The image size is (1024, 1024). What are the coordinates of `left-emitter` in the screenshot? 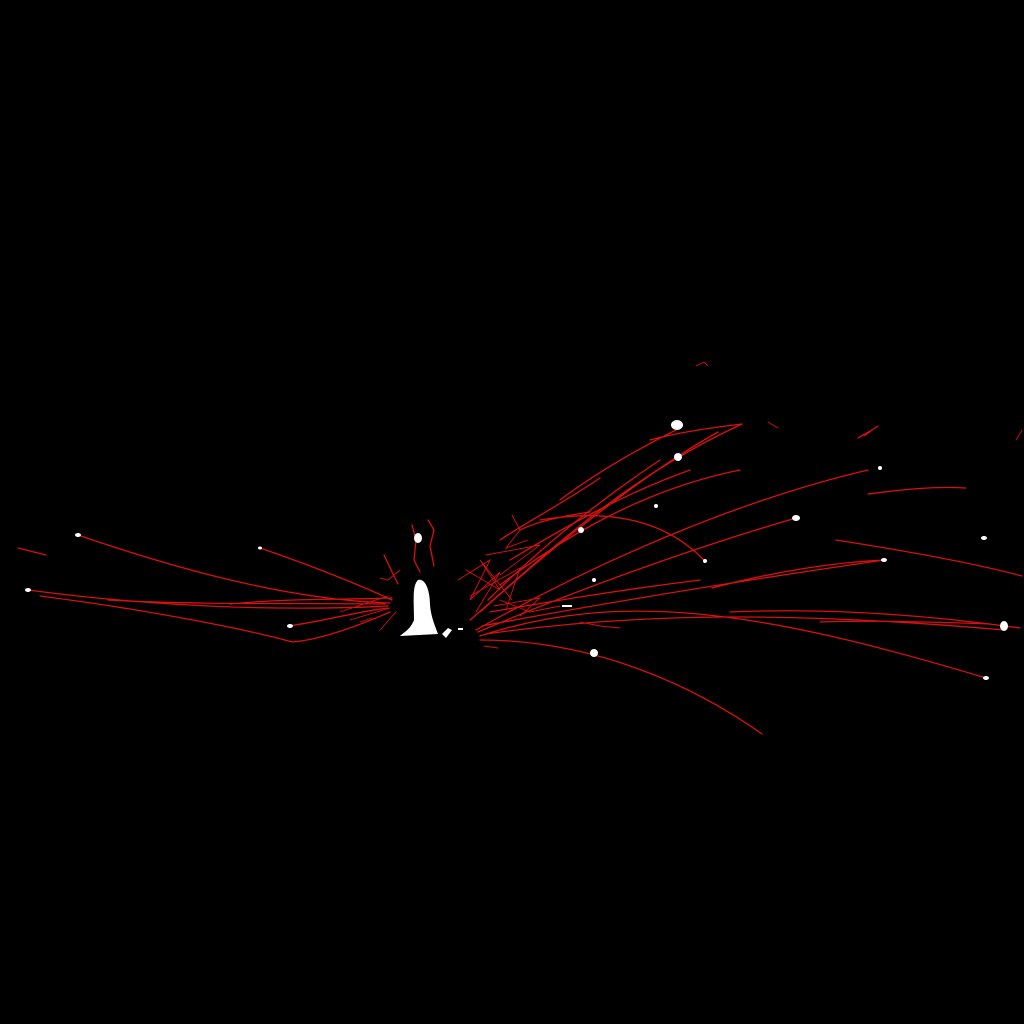 It's located at (419, 607).